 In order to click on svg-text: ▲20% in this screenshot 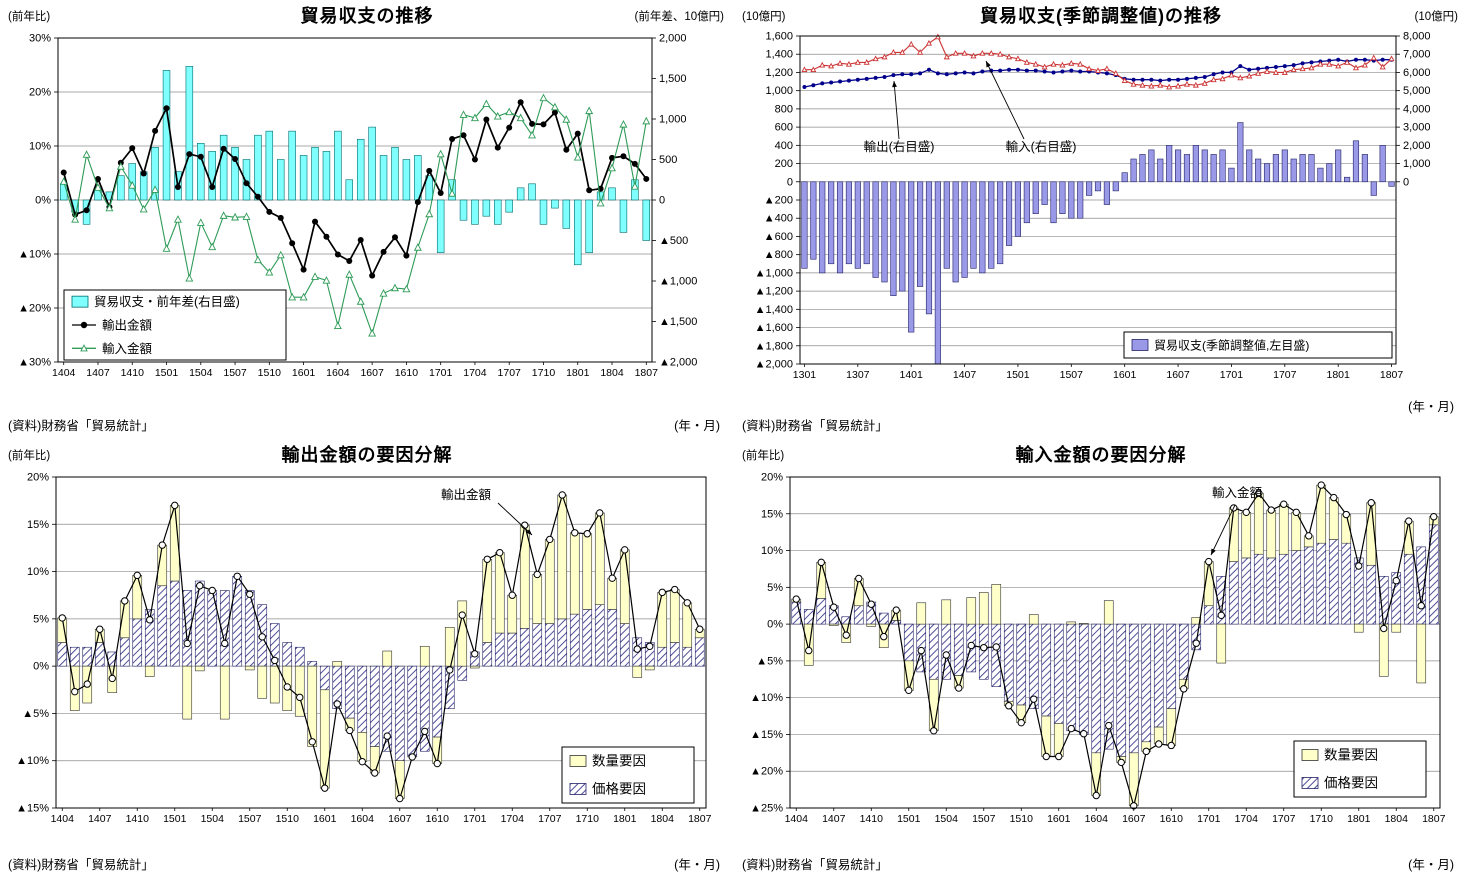, I will do `click(766, 772)`.